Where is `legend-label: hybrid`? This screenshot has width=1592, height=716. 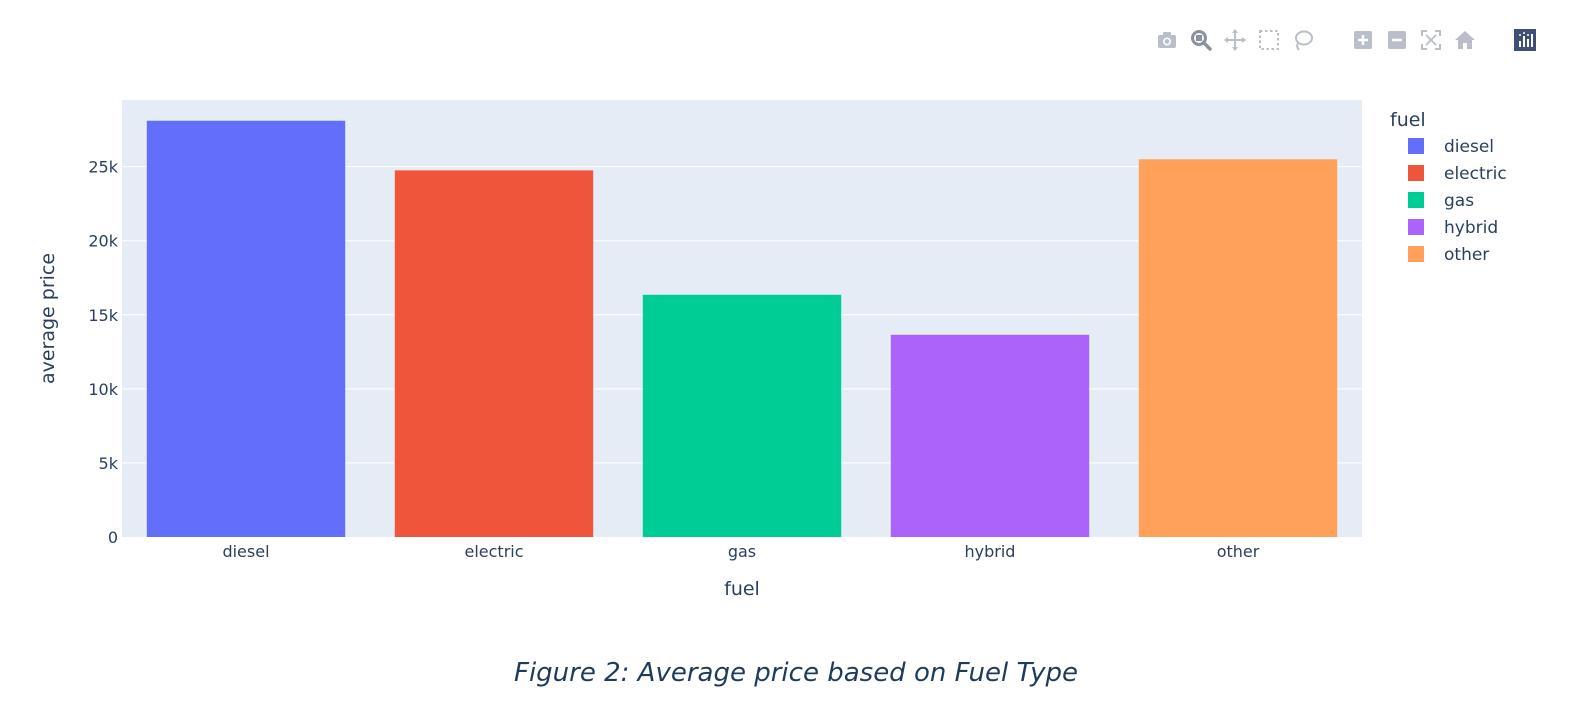 legend-label: hybrid is located at coordinates (1471, 228).